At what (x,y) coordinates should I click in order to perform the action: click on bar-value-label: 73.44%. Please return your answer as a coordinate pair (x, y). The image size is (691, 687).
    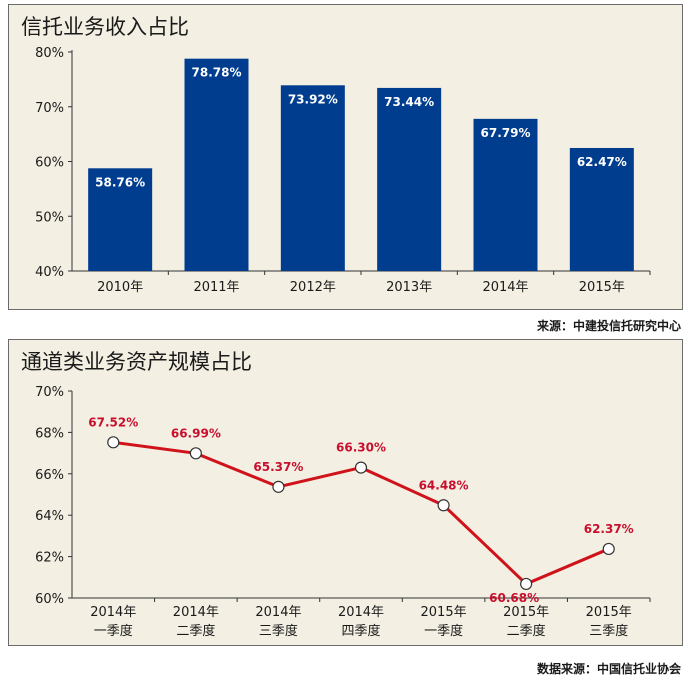
    Looking at the image, I should click on (409, 102).